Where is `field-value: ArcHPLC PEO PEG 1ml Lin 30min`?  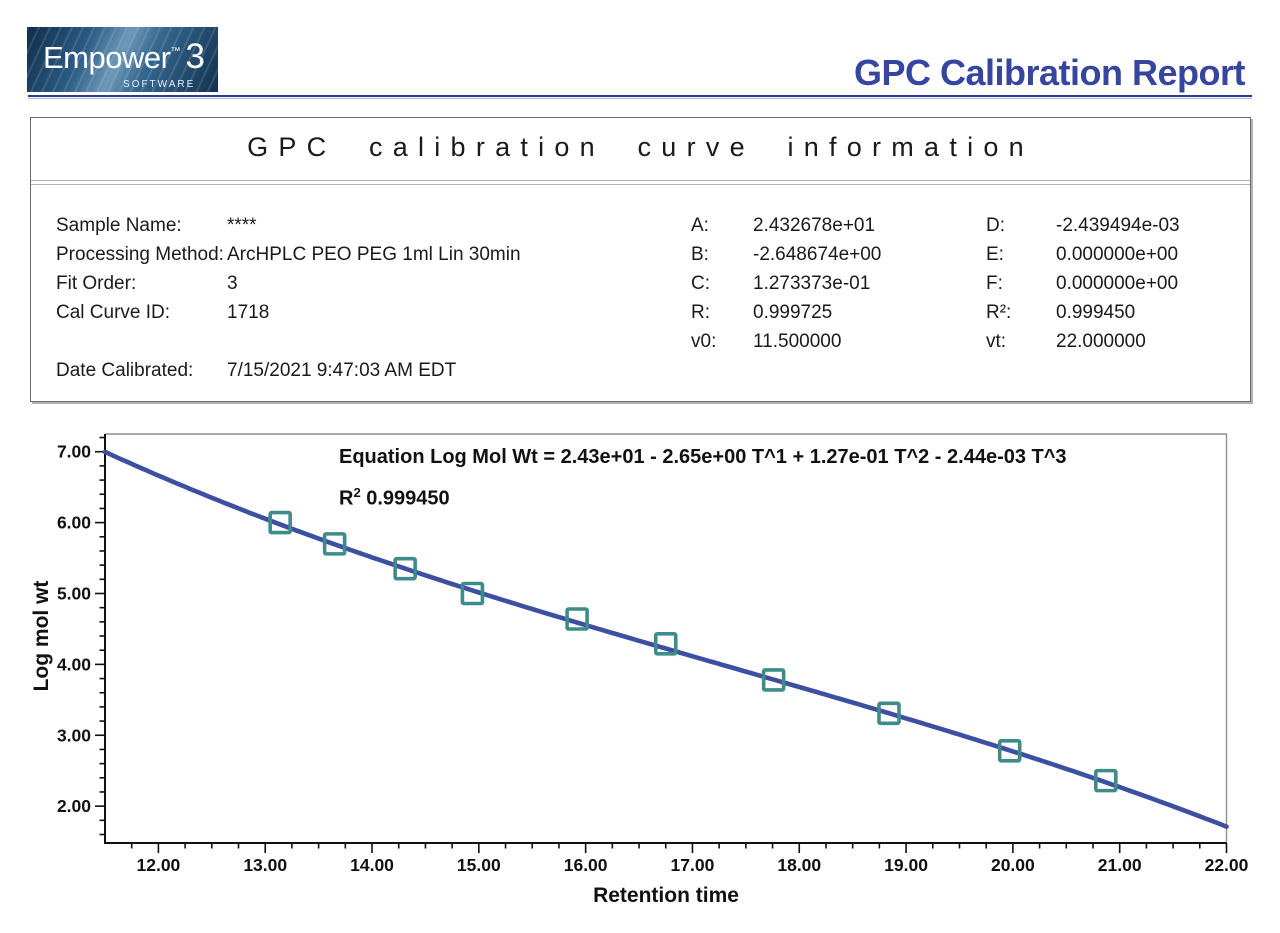
field-value: ArcHPLC PEO PEG 1ml Lin 30min is located at coordinates (374, 254).